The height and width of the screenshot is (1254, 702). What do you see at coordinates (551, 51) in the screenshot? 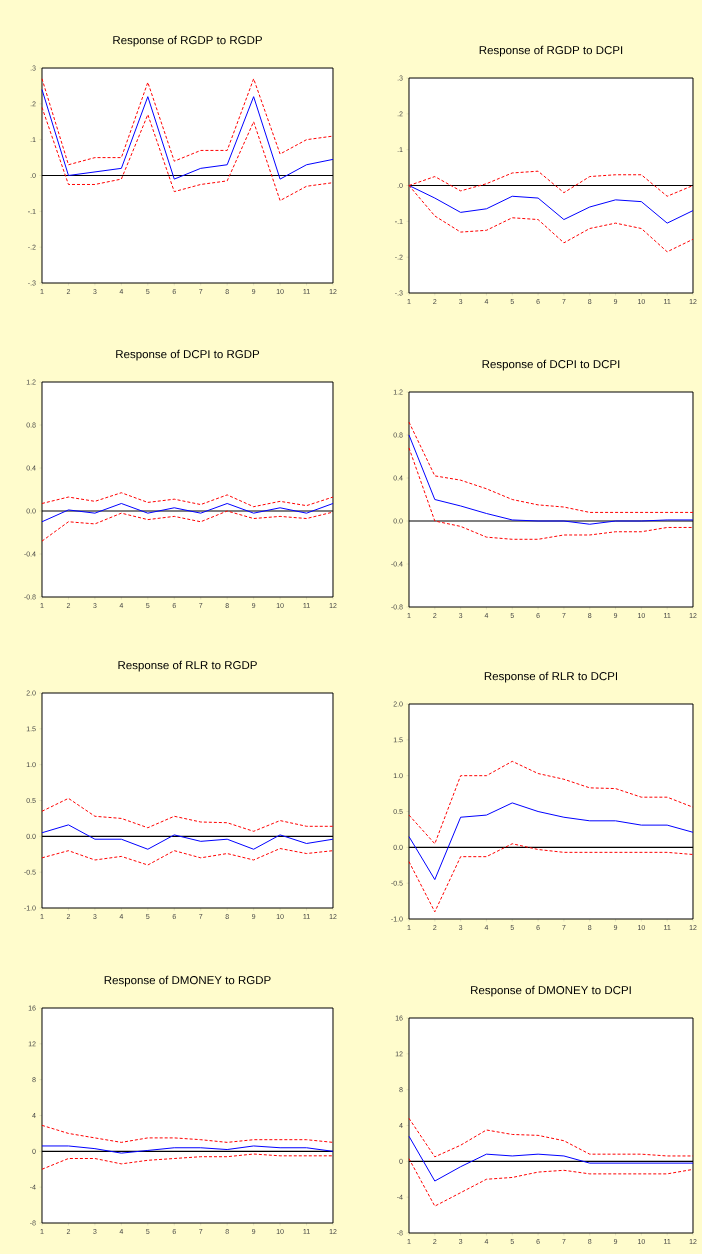
I see `chart-title: Response of RGDP to DCPI` at bounding box center [551, 51].